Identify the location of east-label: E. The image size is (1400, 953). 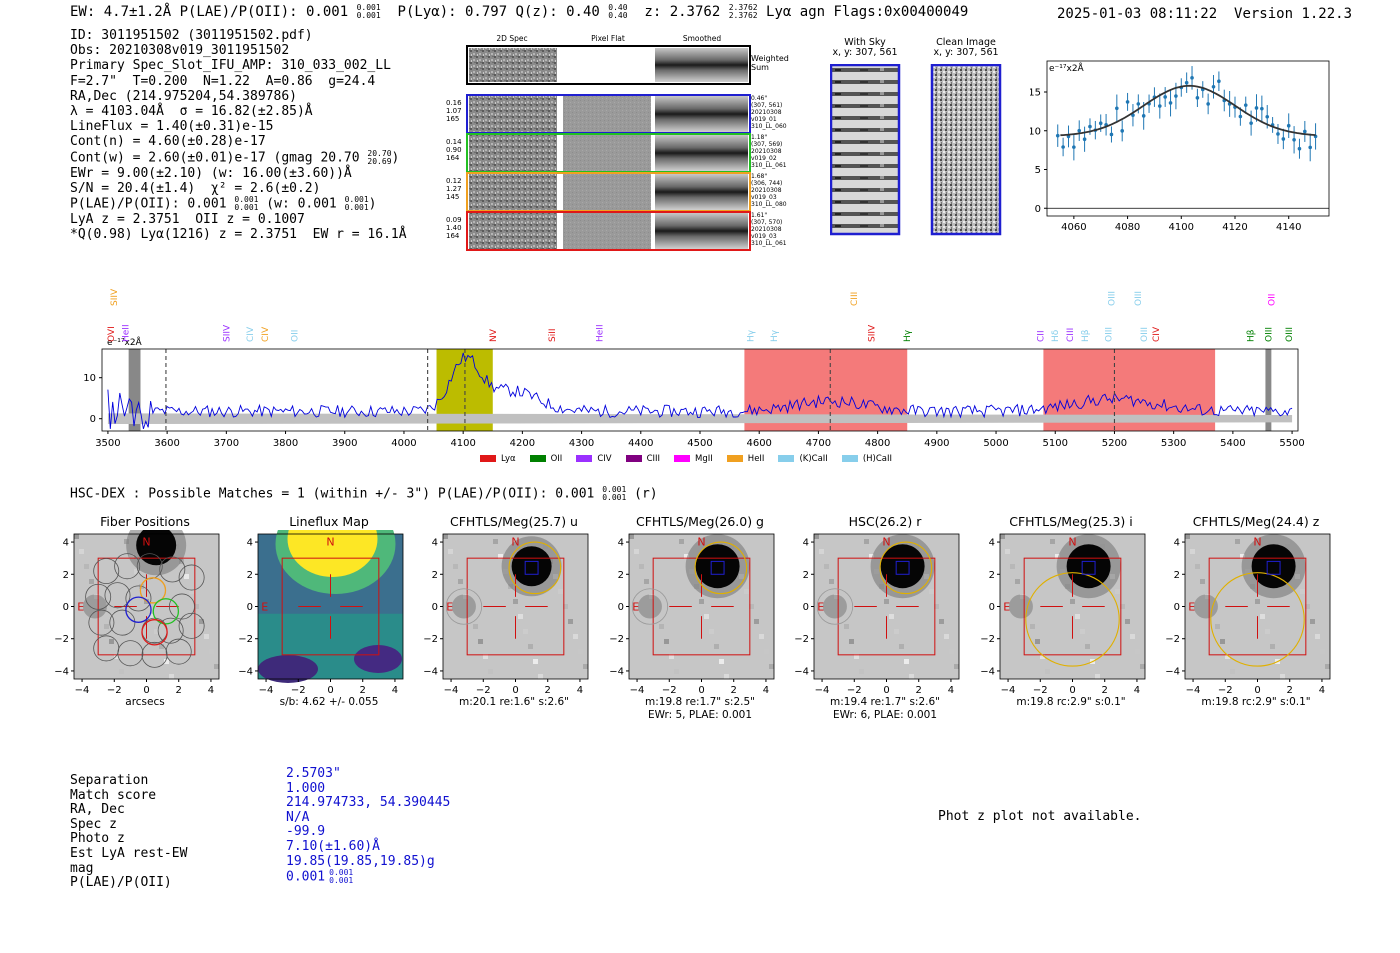
(1006, 607).